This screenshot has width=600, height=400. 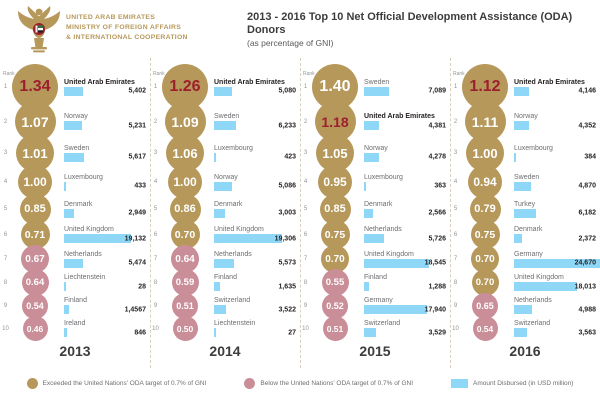 What do you see at coordinates (305, 305) in the screenshot?
I see `rank-number: 9` at bounding box center [305, 305].